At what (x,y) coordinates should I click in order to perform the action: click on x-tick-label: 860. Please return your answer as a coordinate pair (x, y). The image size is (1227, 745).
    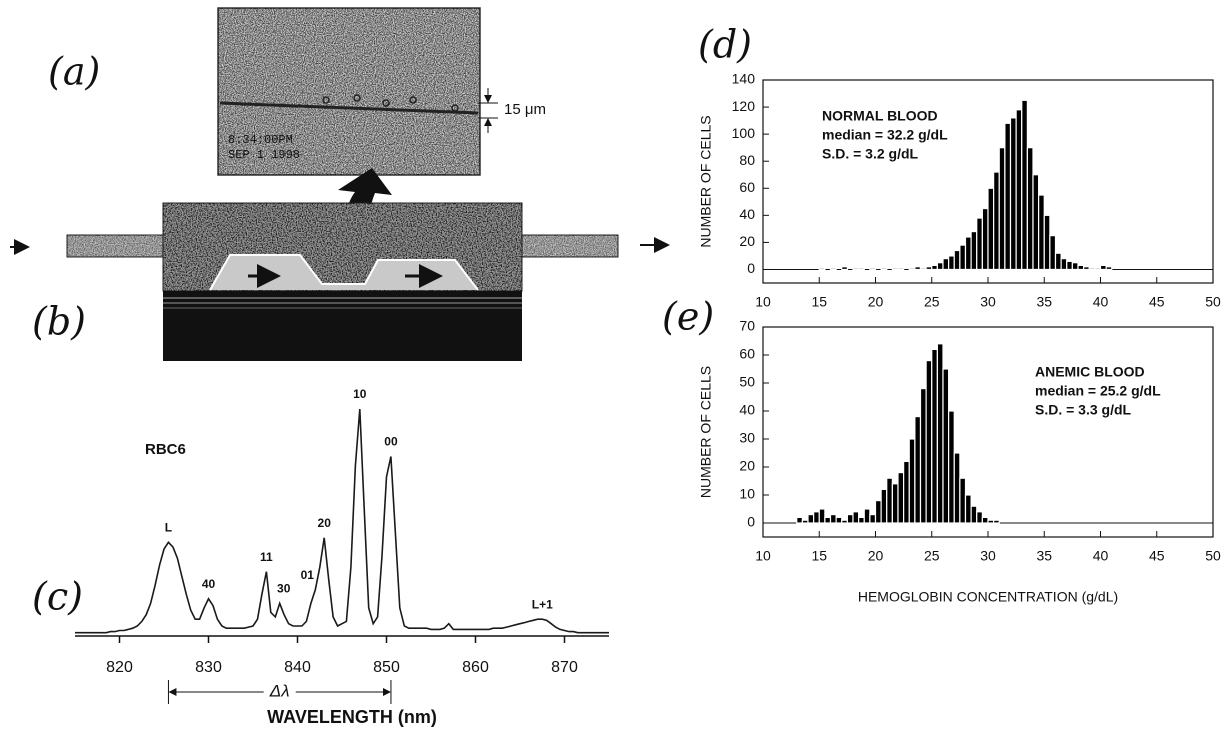
    Looking at the image, I should click on (475, 667).